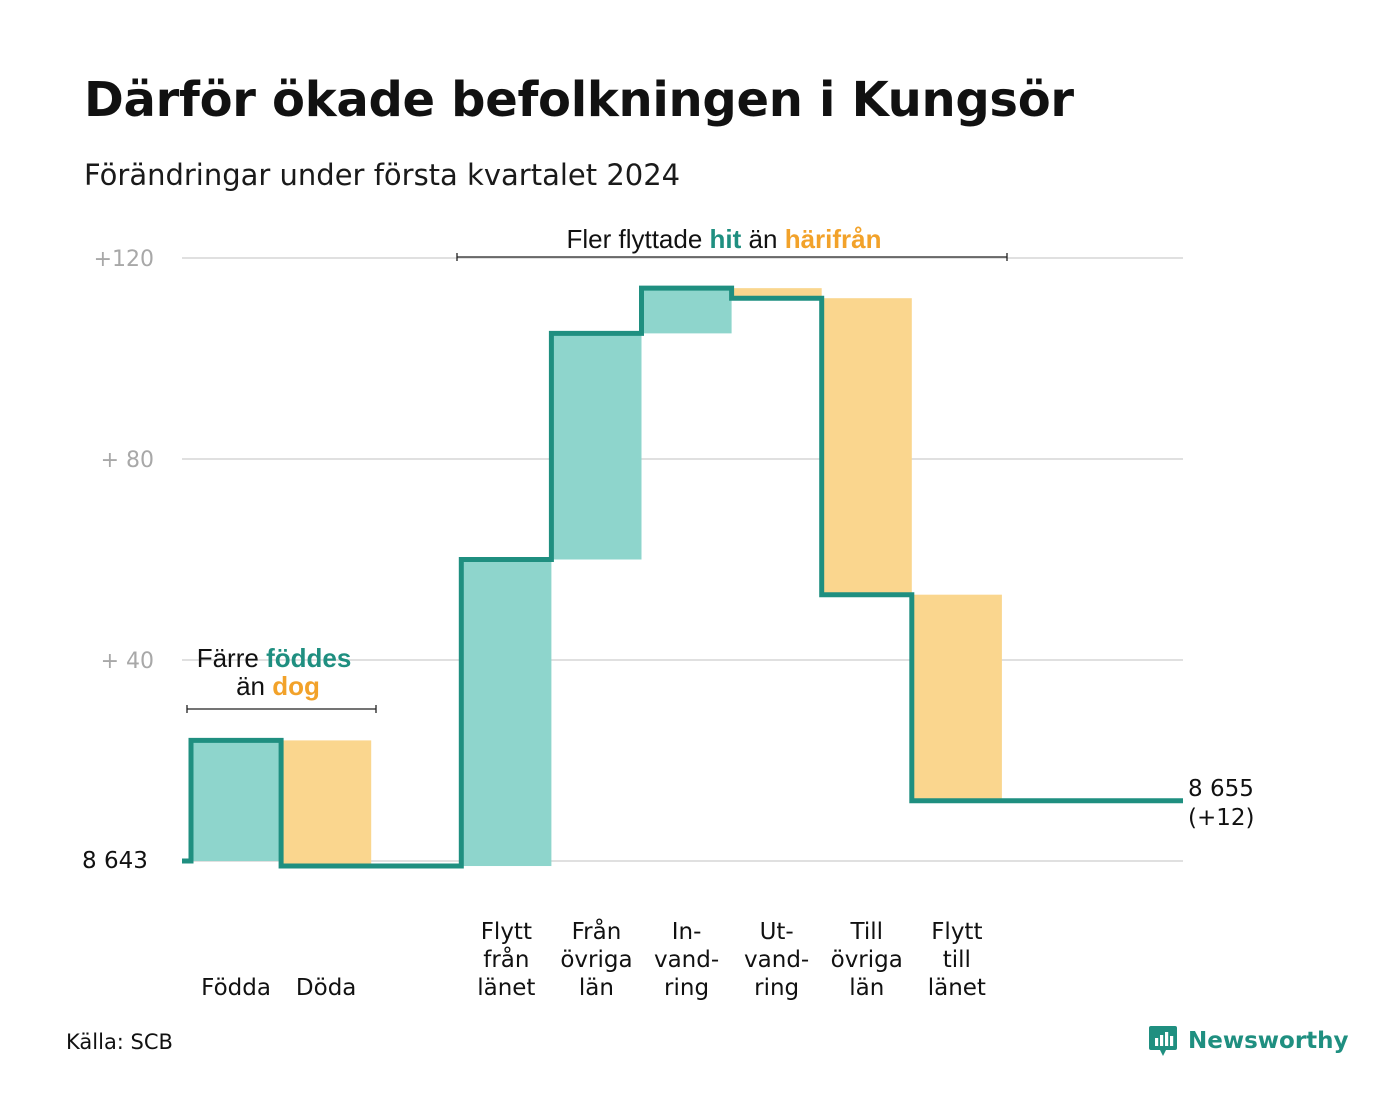 This screenshot has height=1120, width=1400. What do you see at coordinates (296, 686) in the screenshot?
I see `births-annotation-highlight-2: dog` at bounding box center [296, 686].